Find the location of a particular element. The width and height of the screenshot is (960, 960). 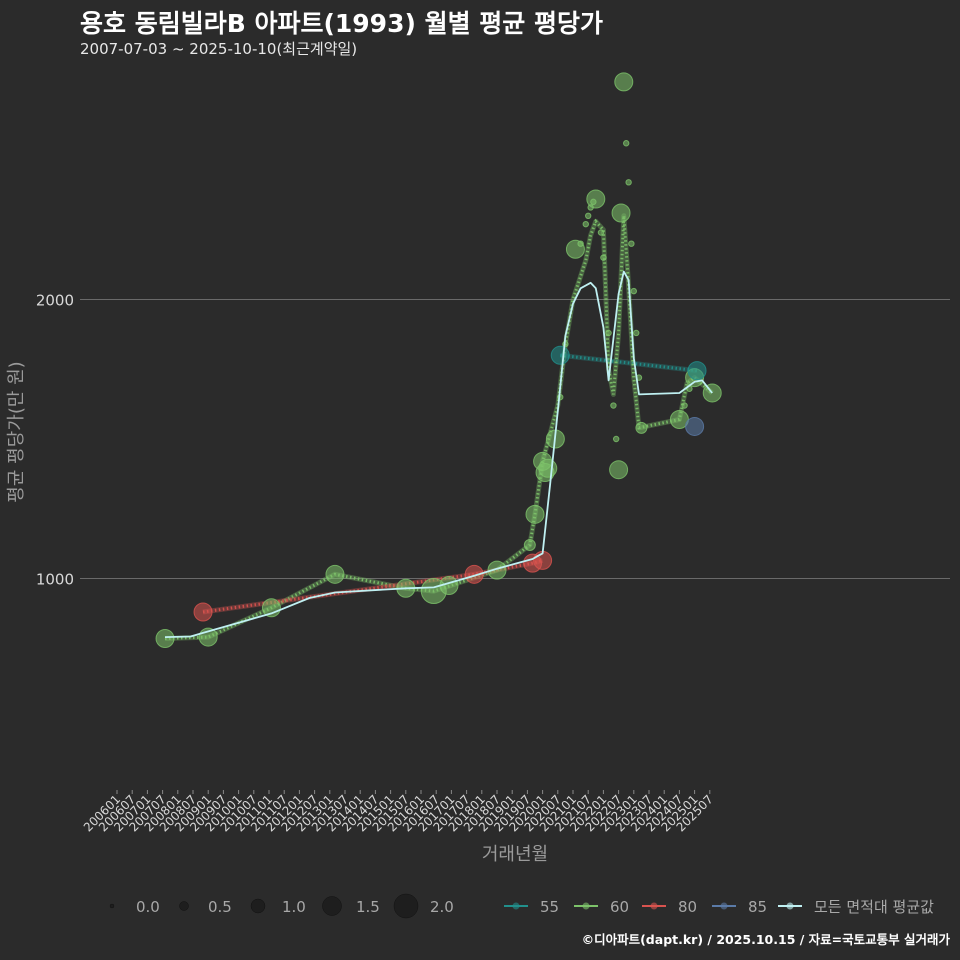

color-legend: 55 60 80 85 모든 면적대 평균값 is located at coordinates (719, 907).